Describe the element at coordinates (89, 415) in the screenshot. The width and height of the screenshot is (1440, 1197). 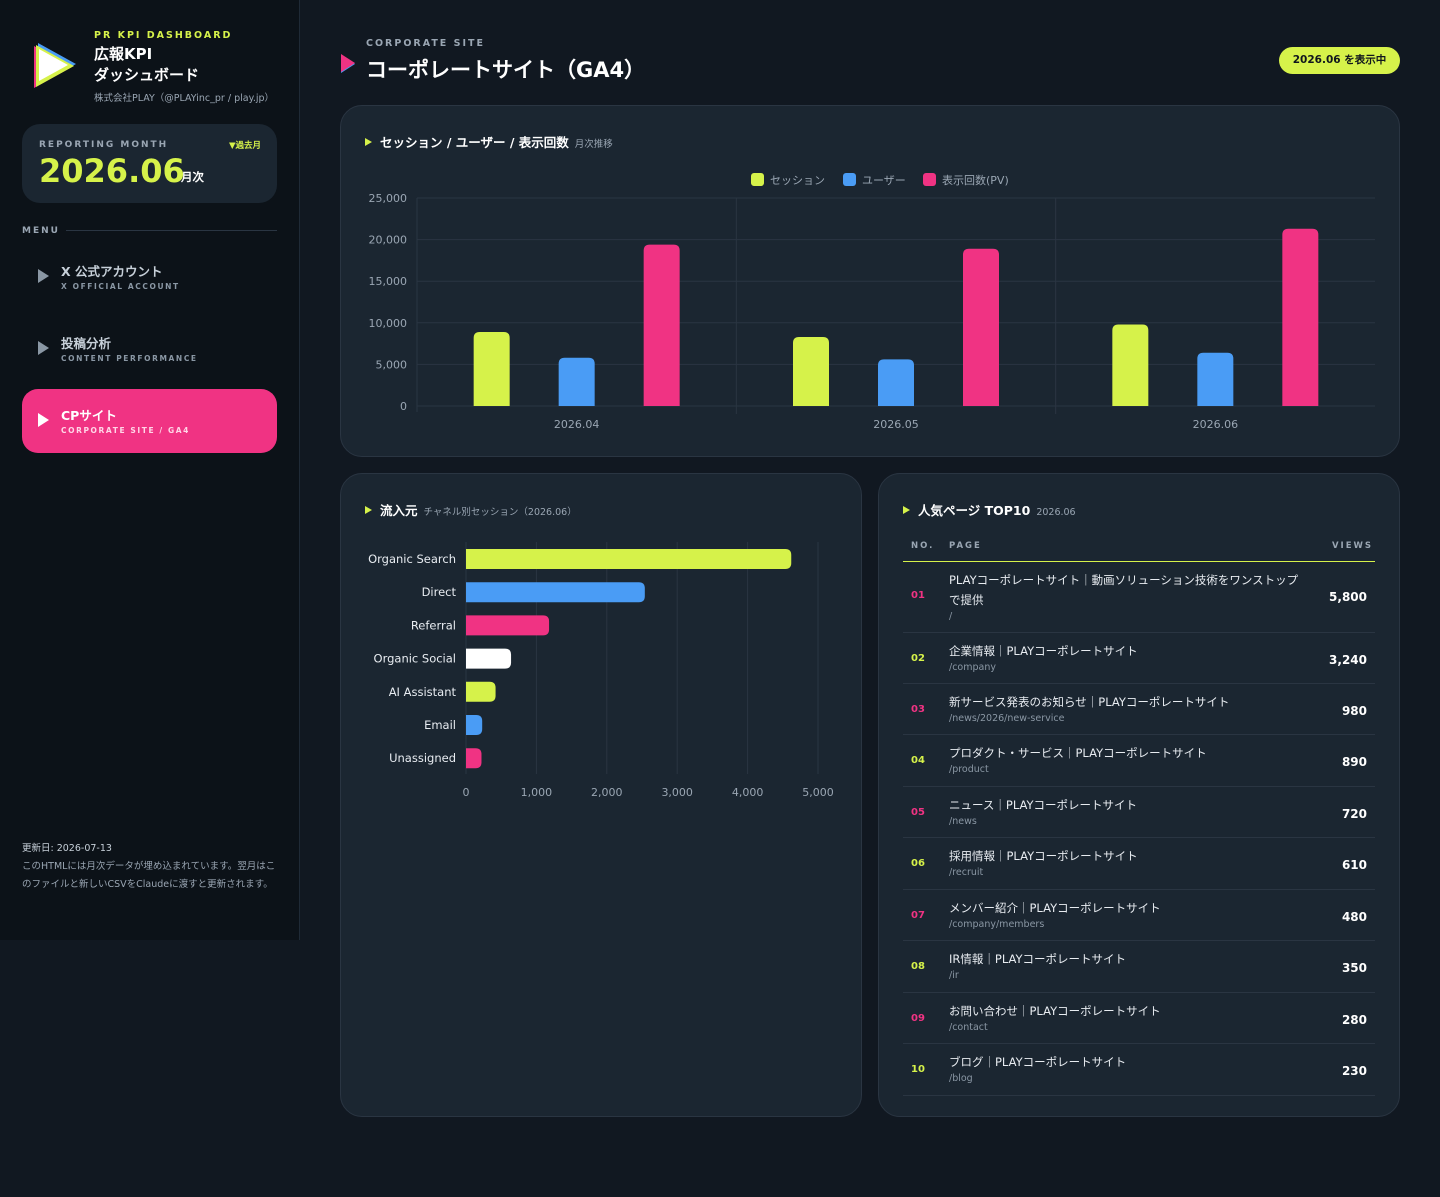
I see `nav-item-label: CPサイト` at that location.